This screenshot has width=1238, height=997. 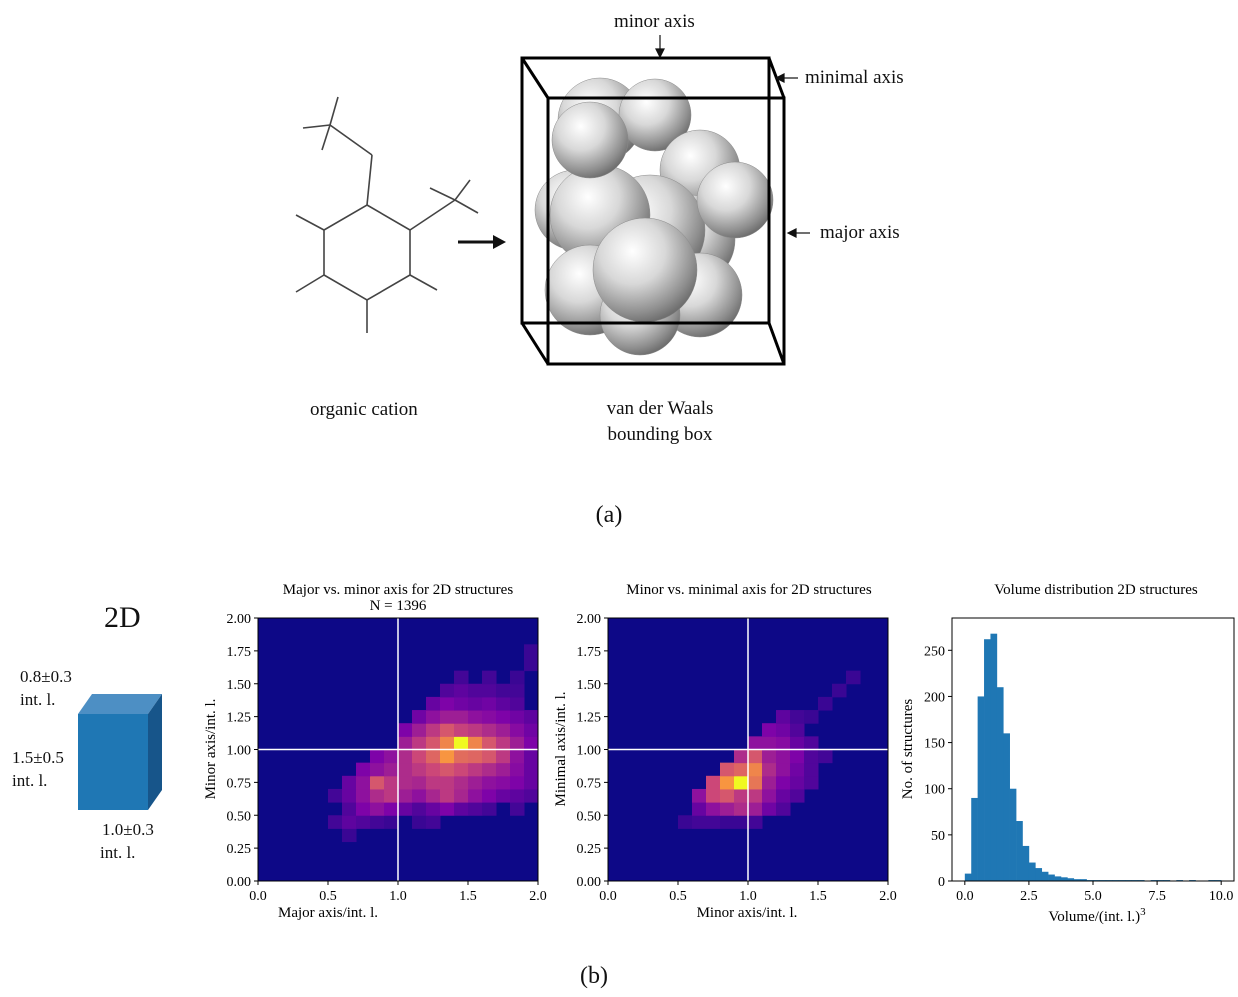 What do you see at coordinates (398, 749) in the screenshot?
I see `reference-lines` at bounding box center [398, 749].